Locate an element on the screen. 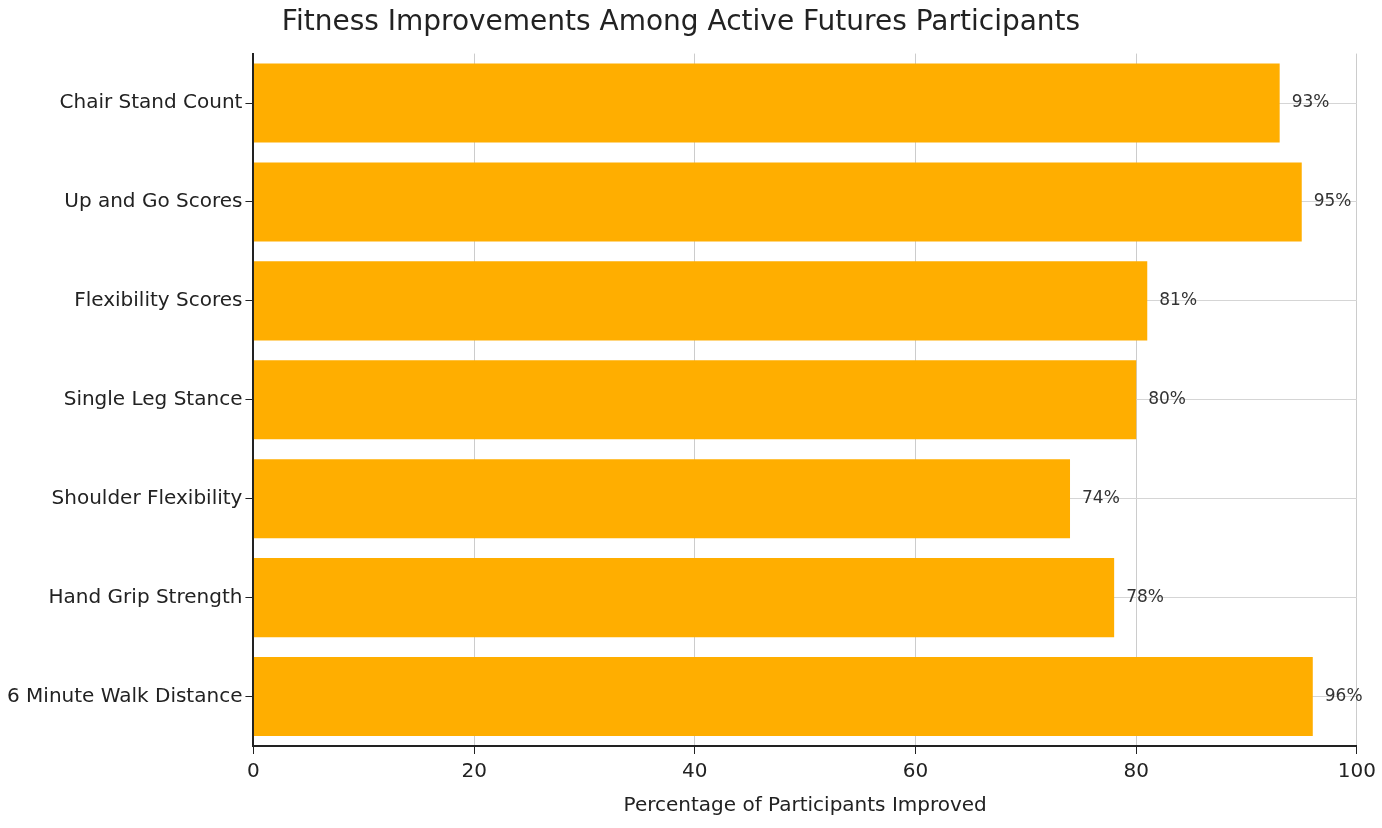 Image resolution: width=1382 pixels, height=828 pixels. x-tick-label: 20 is located at coordinates (474, 770).